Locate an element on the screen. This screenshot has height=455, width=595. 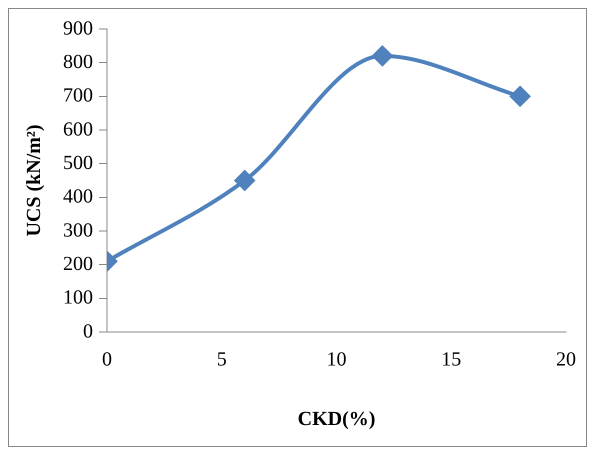
y-tick-label: 400 is located at coordinates (78, 197).